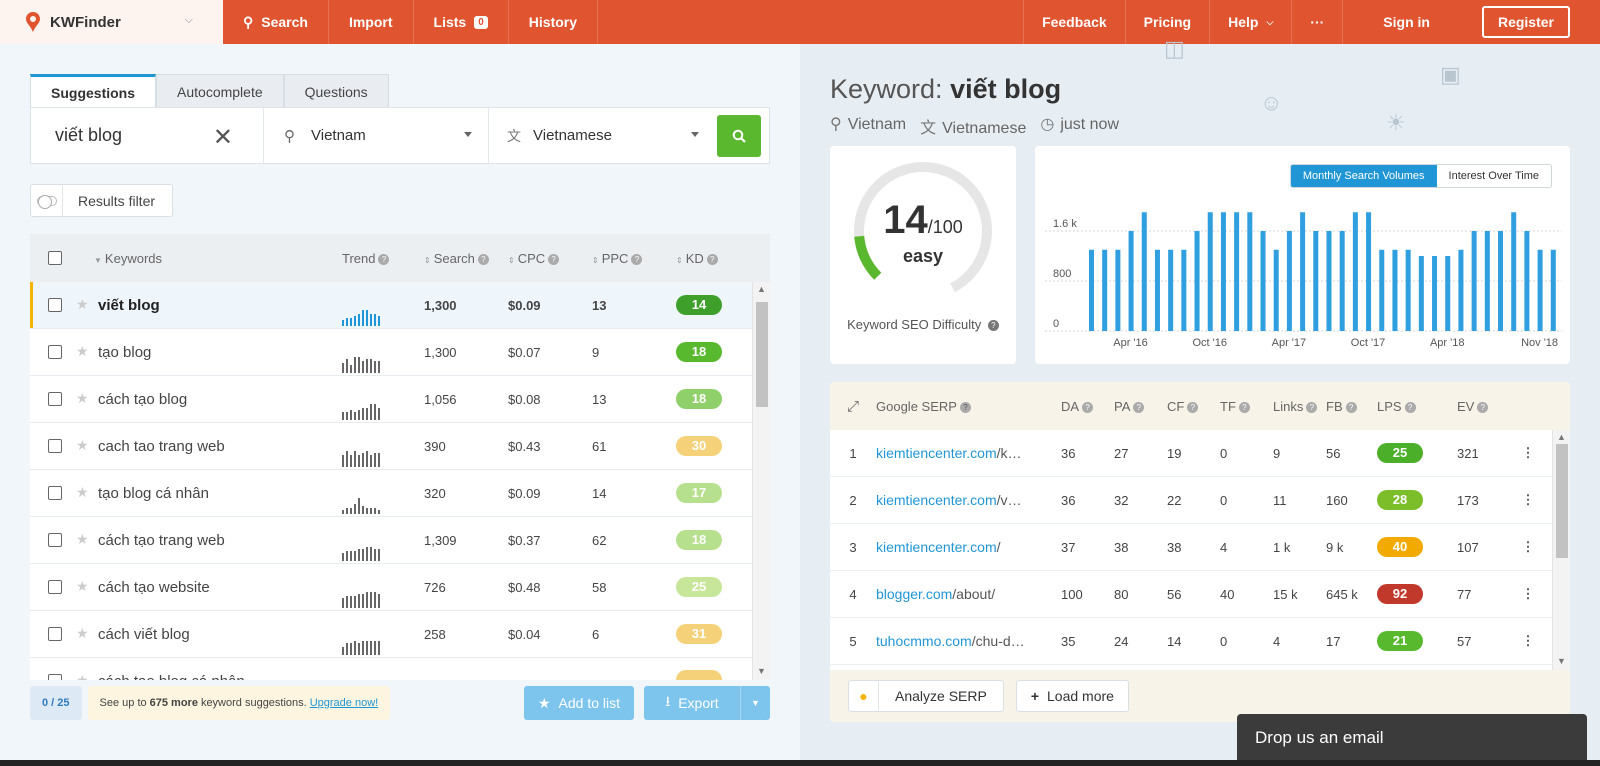 The width and height of the screenshot is (1600, 766). Describe the element at coordinates (222, 137) in the screenshot. I see `clear-icon: ✕` at that location.